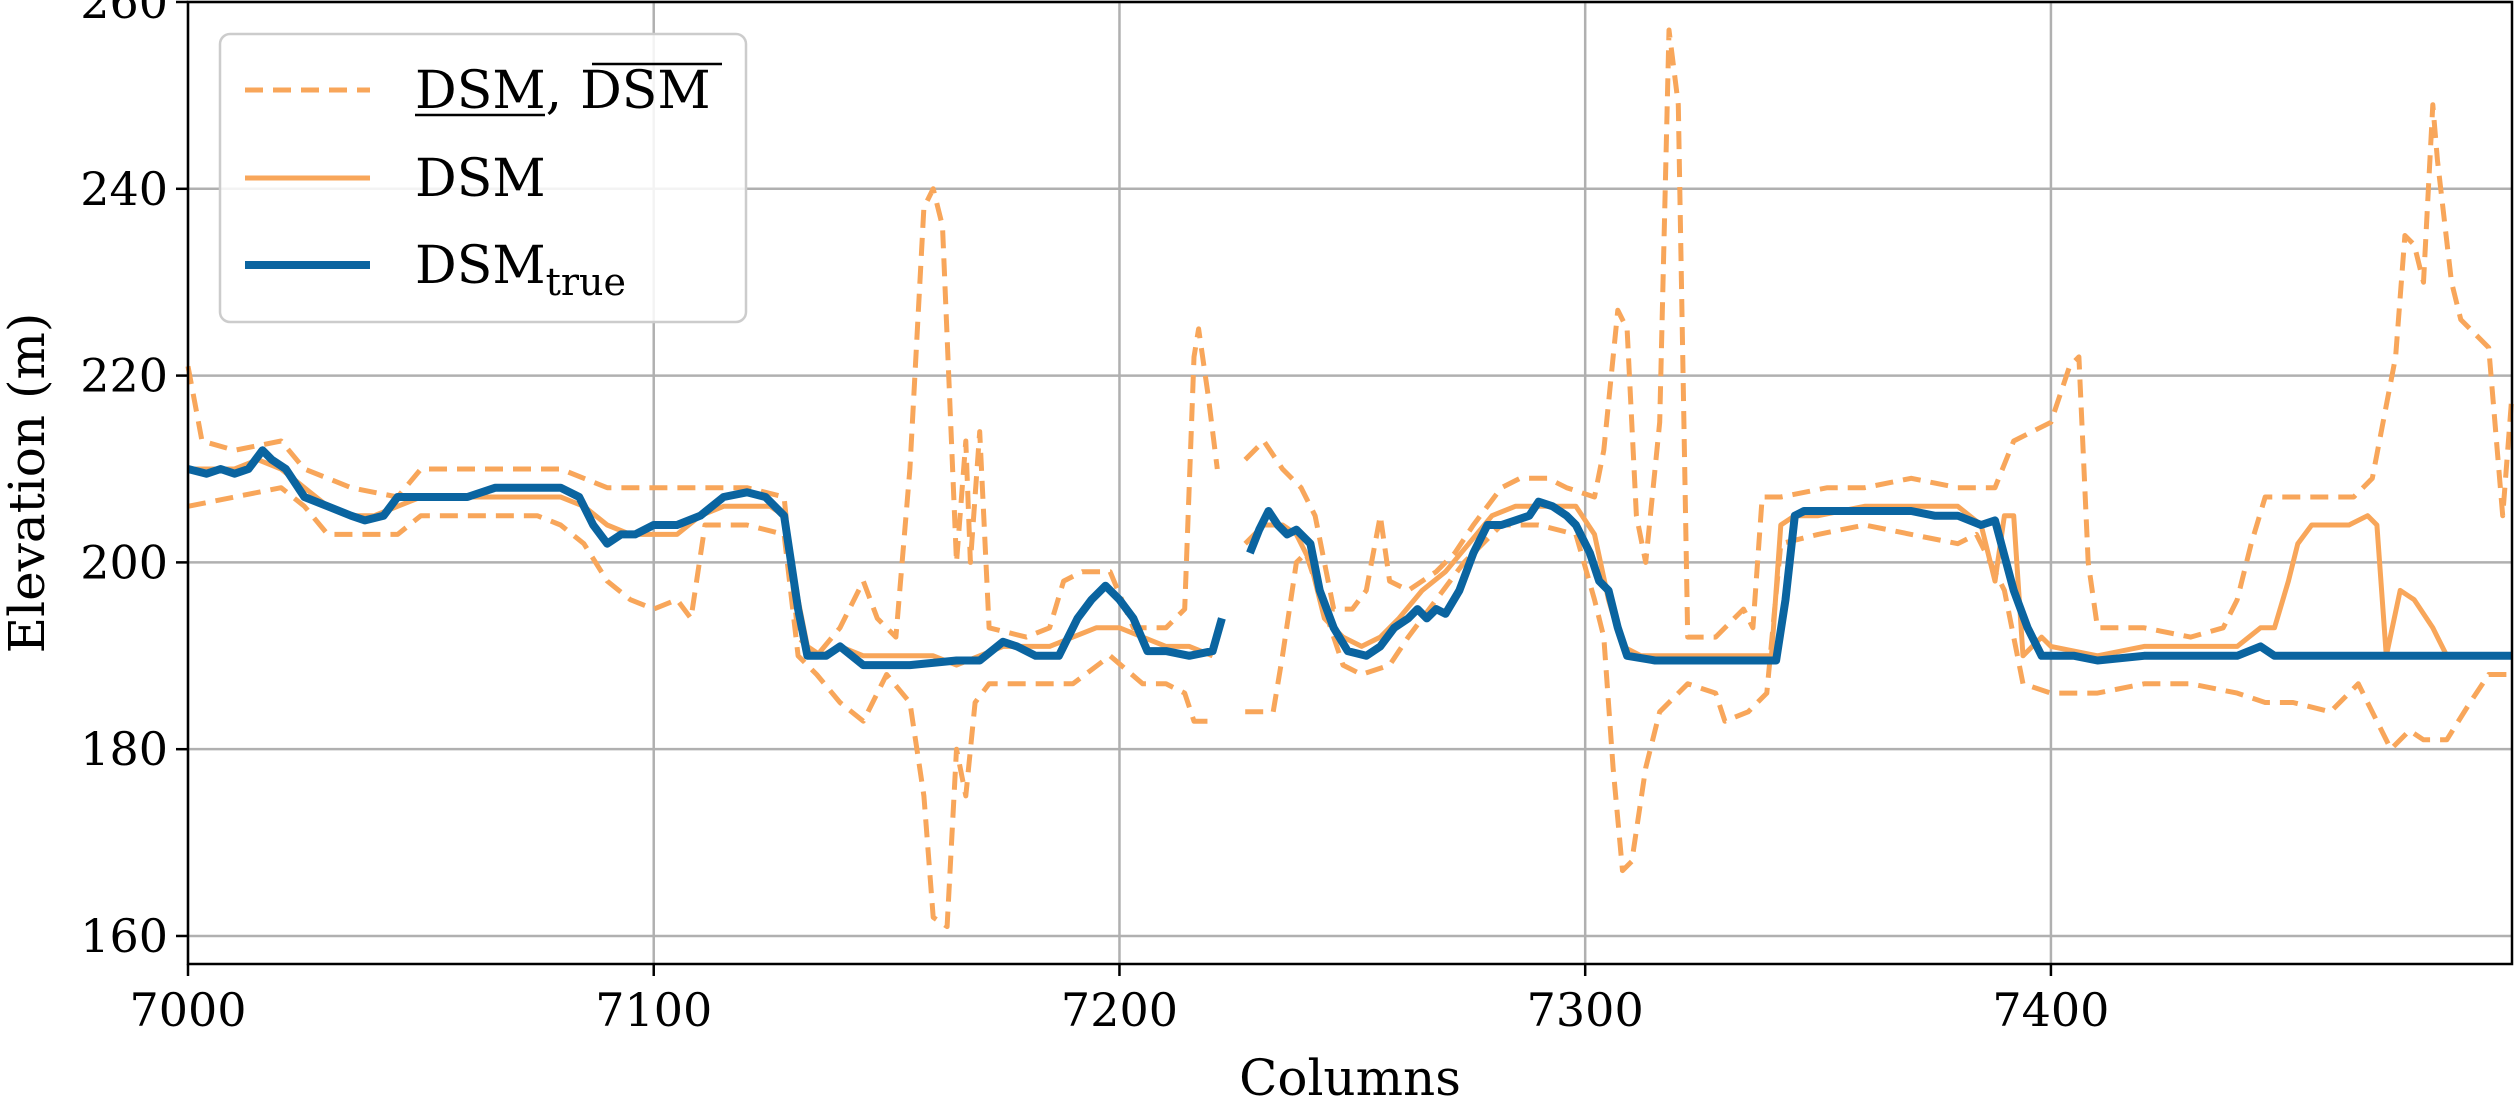  Describe the element at coordinates (28, 483) in the screenshot. I see `y-axis-label: Elevation (m)` at that location.